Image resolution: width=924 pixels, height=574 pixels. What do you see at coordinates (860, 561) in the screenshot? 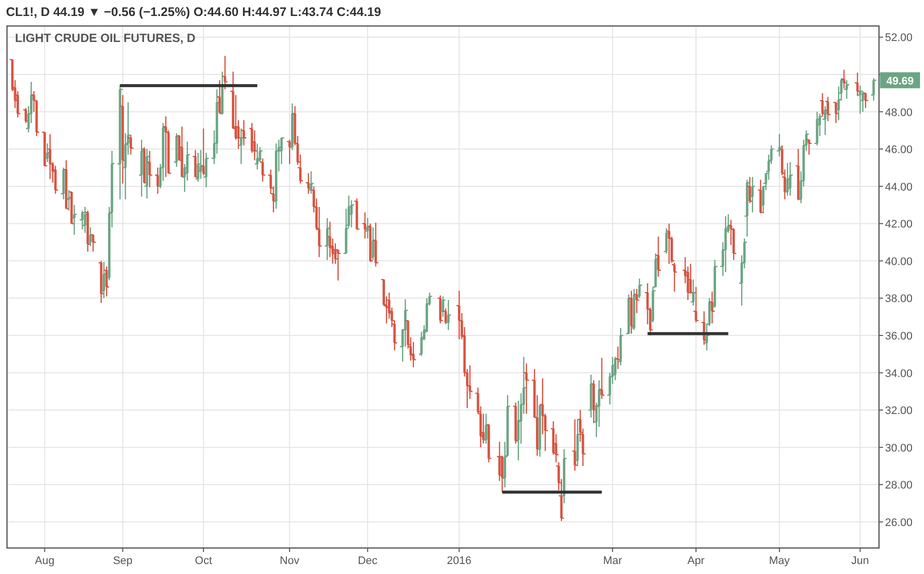
I see `x-tick-label: Jun` at bounding box center [860, 561].